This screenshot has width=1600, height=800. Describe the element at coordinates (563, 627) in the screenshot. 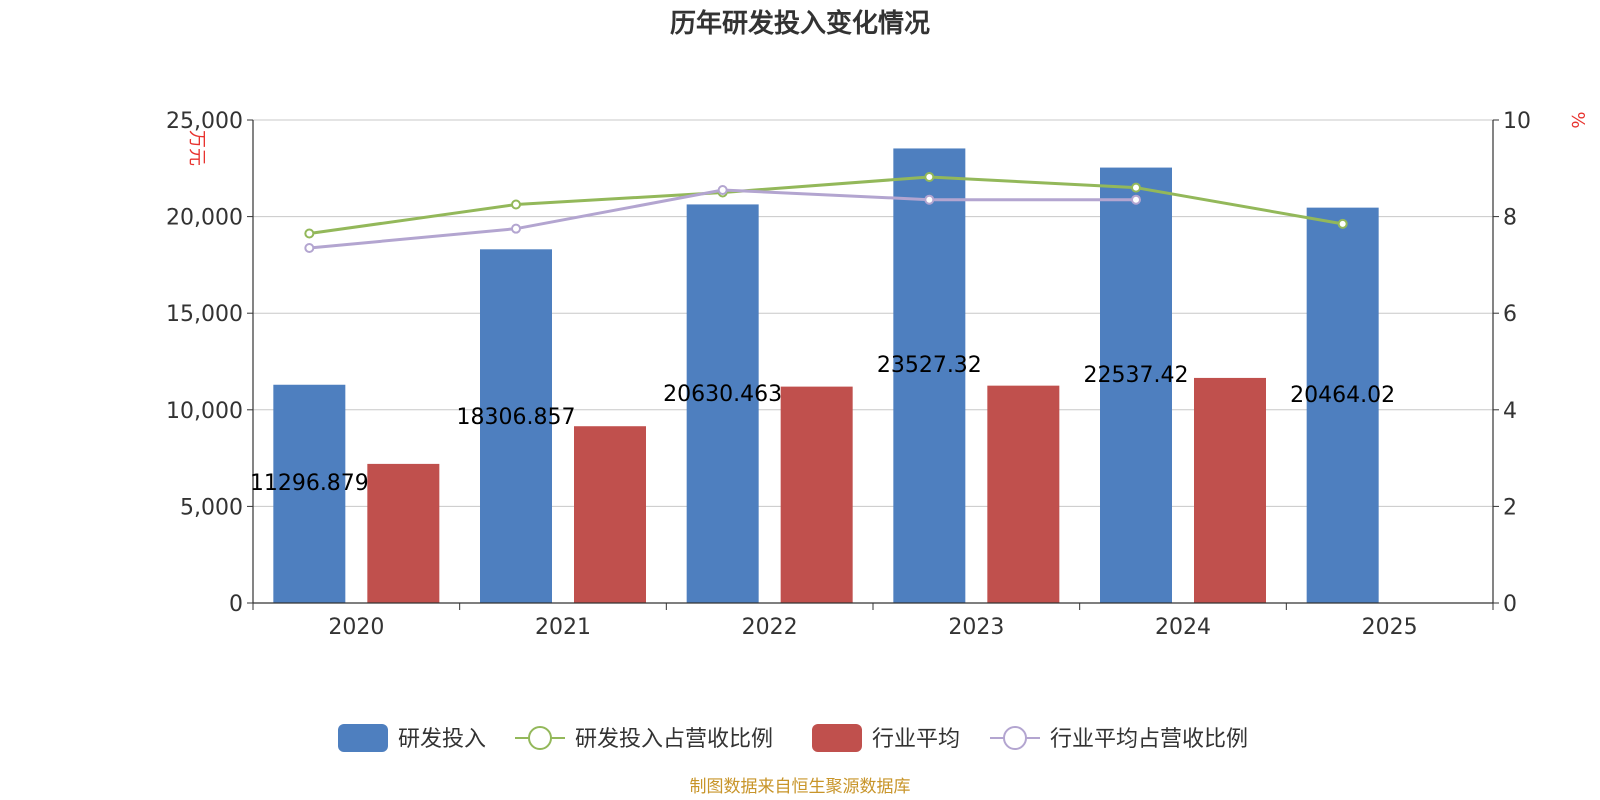

I see `x-axis-tick-label: 2021` at that location.